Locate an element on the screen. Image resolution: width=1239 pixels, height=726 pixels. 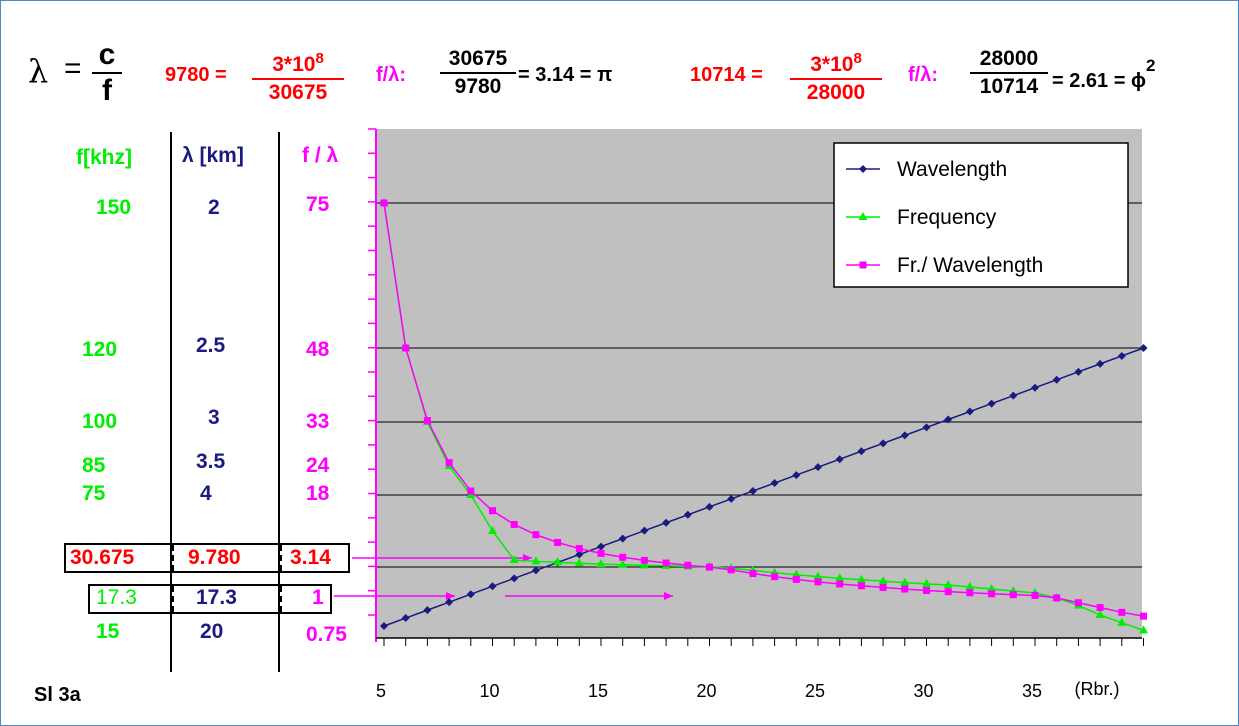
row-wave-3-5: 3.5 is located at coordinates (211, 461).